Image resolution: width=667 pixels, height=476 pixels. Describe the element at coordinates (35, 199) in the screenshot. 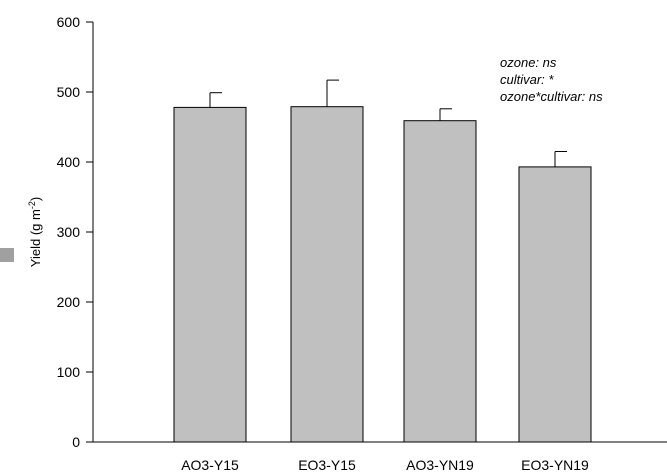

I see `y-axis-label-close: )` at that location.